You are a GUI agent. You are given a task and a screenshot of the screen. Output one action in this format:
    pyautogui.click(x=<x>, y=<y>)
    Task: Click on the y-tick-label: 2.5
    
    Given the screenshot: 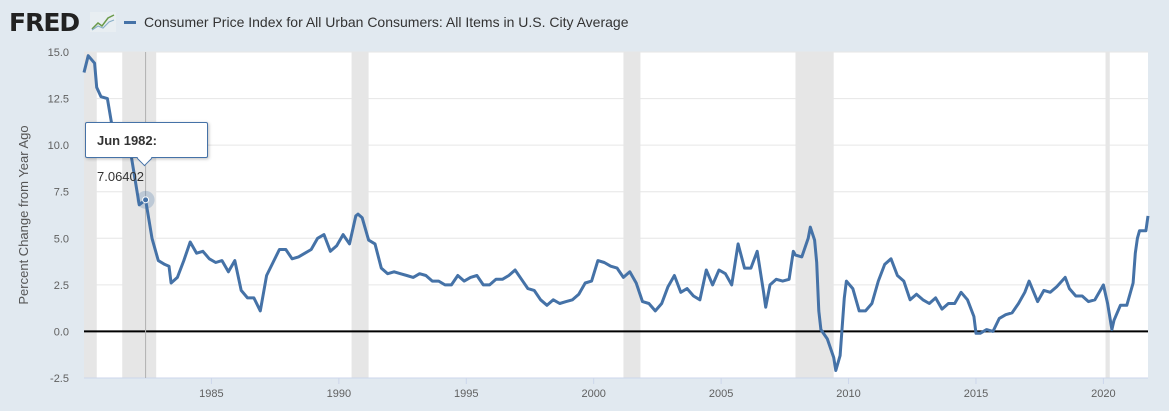 What is the action you would take?
    pyautogui.click(x=61, y=286)
    